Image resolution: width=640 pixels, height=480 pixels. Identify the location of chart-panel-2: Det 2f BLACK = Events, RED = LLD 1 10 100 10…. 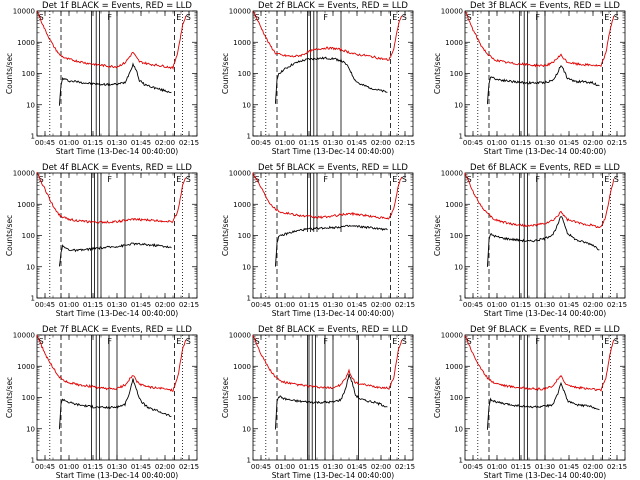
(318, 78).